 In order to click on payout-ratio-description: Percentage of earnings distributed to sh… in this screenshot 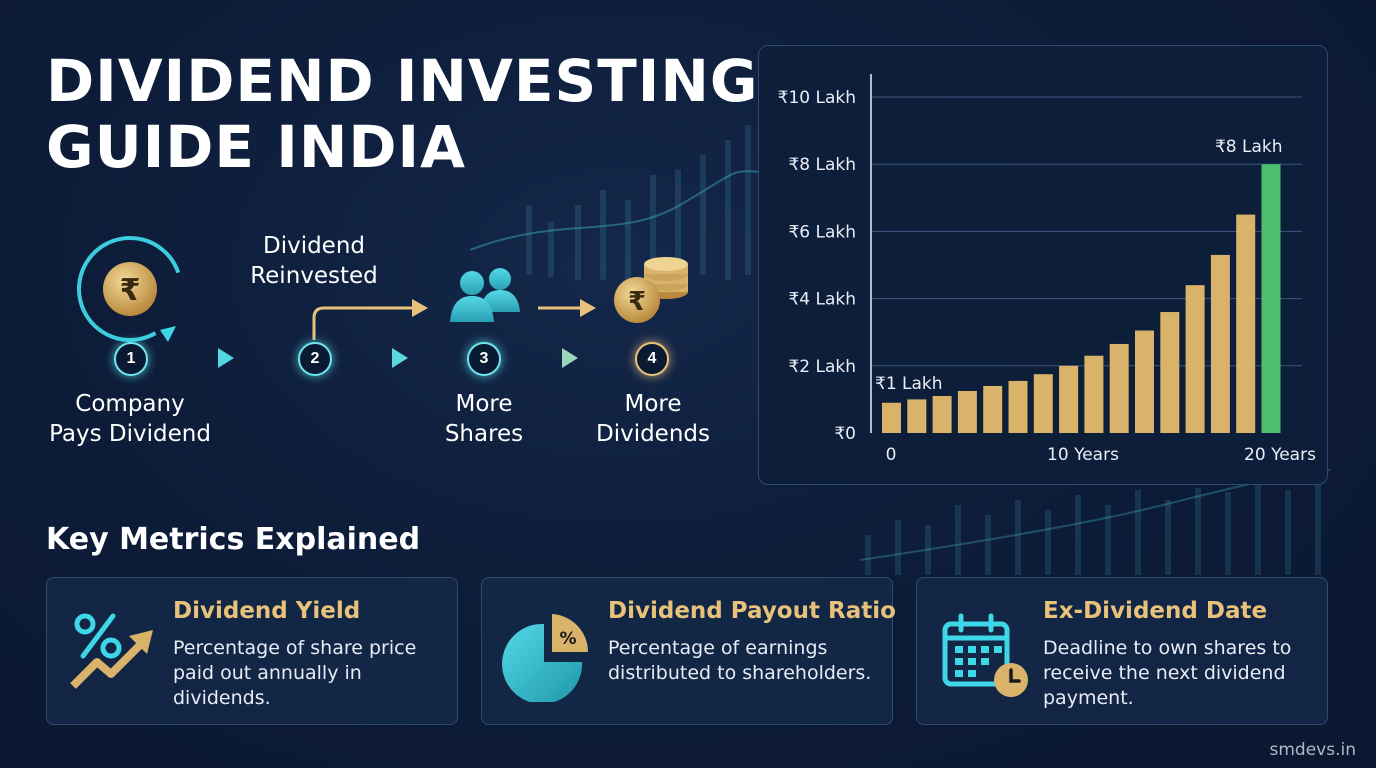, I will do `click(740, 660)`.